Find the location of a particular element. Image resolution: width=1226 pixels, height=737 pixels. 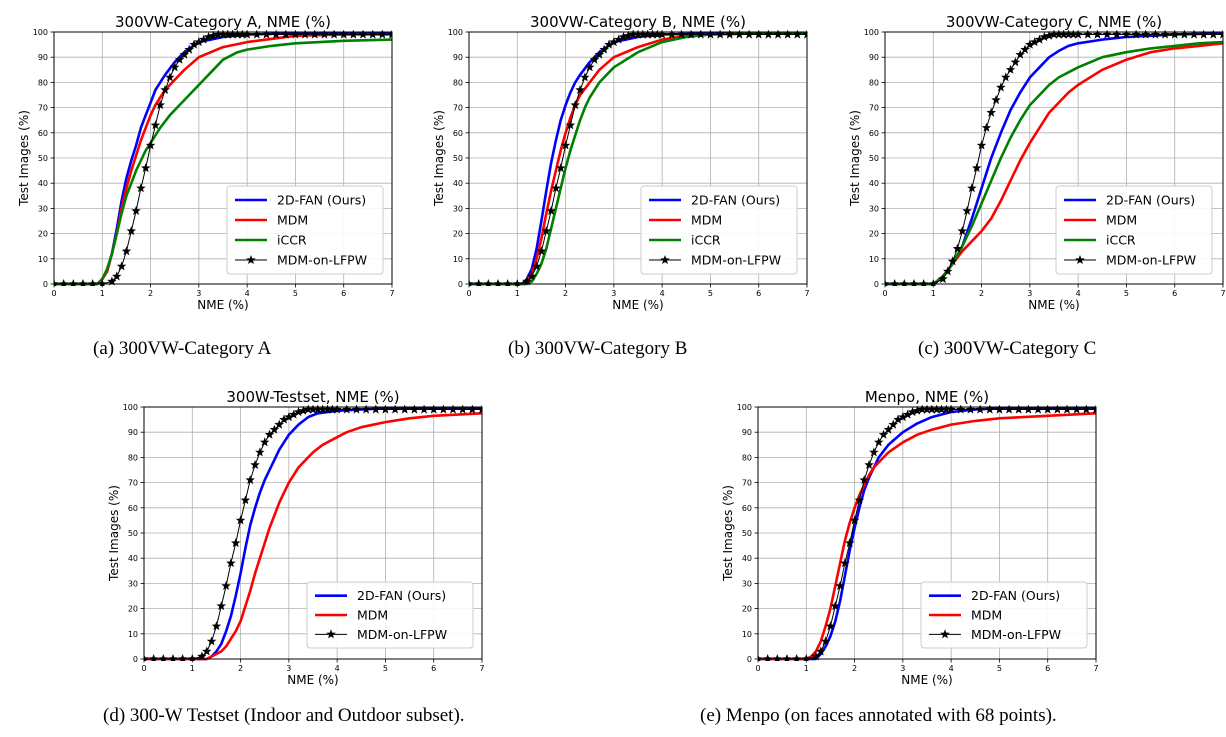

y-tick-label: 80 is located at coordinates (43, 82).